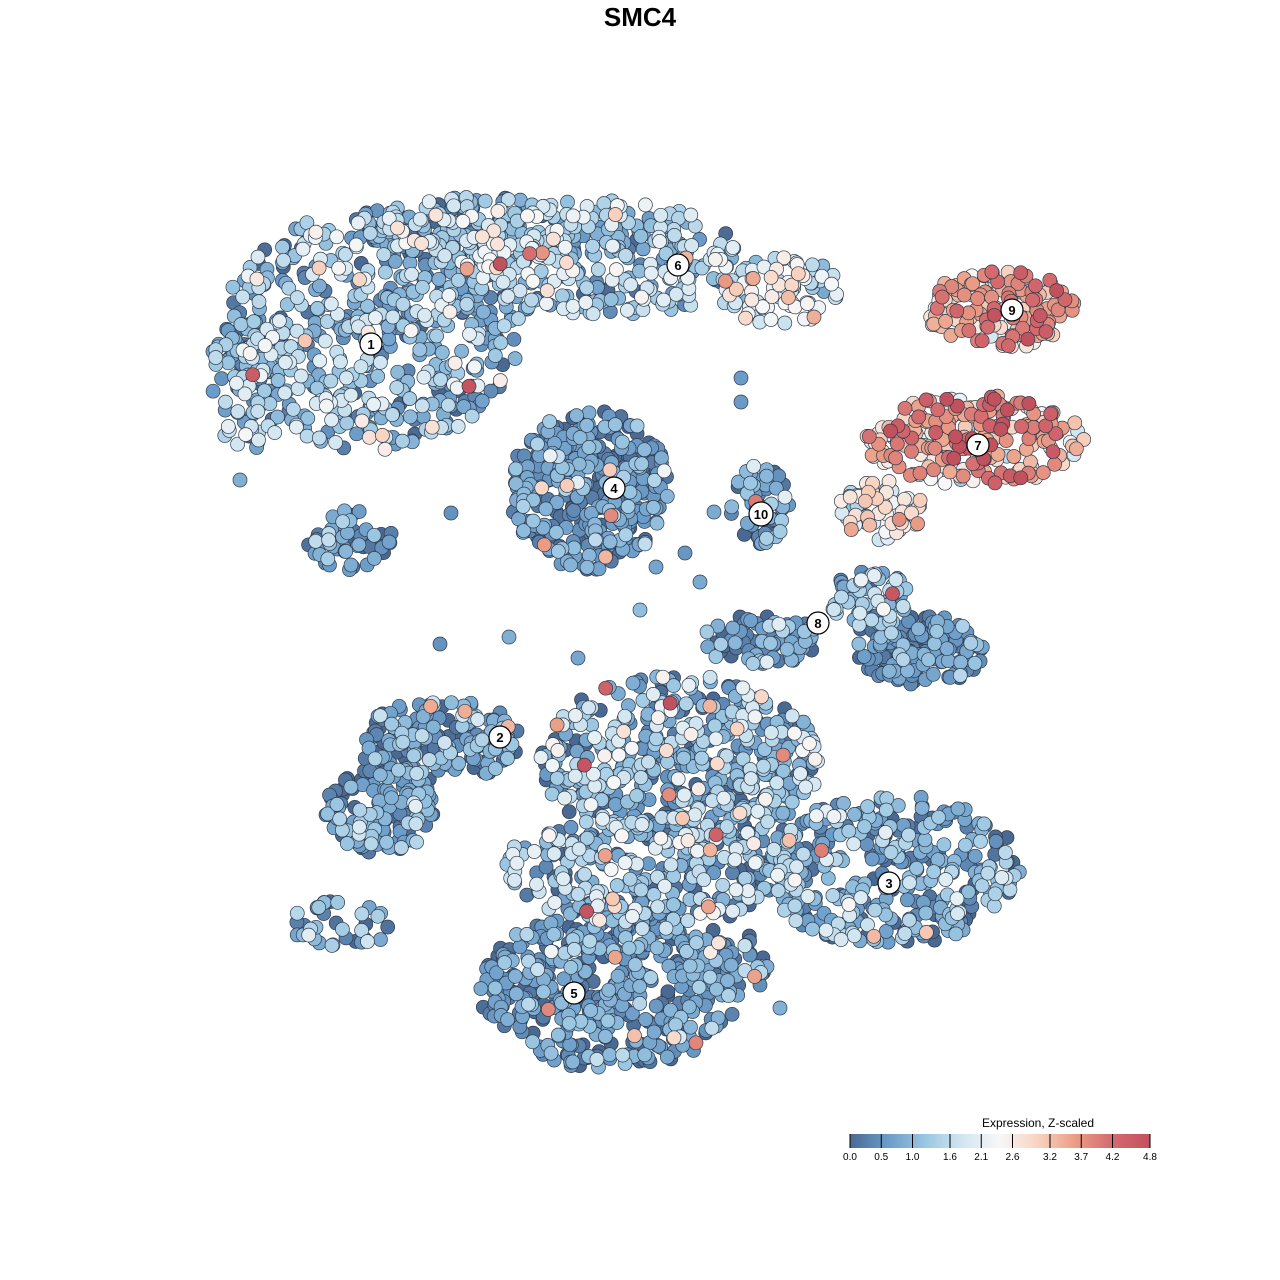 The width and height of the screenshot is (1280, 1280). What do you see at coordinates (1038, 1123) in the screenshot?
I see `legend-title: Expression, Z-scaled` at bounding box center [1038, 1123].